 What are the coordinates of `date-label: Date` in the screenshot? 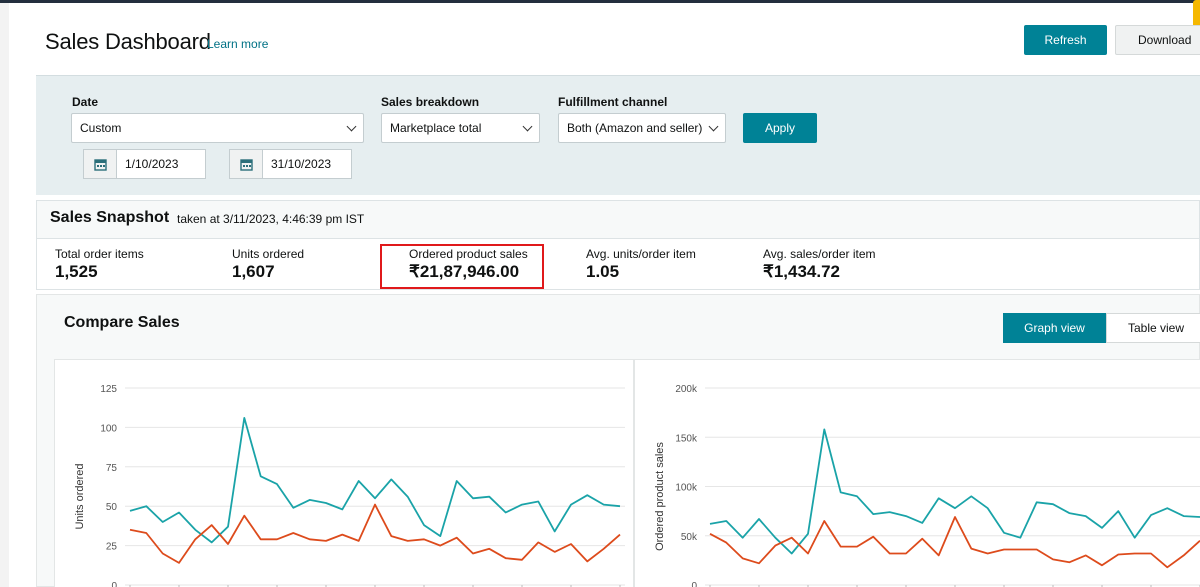 It's located at (85, 102).